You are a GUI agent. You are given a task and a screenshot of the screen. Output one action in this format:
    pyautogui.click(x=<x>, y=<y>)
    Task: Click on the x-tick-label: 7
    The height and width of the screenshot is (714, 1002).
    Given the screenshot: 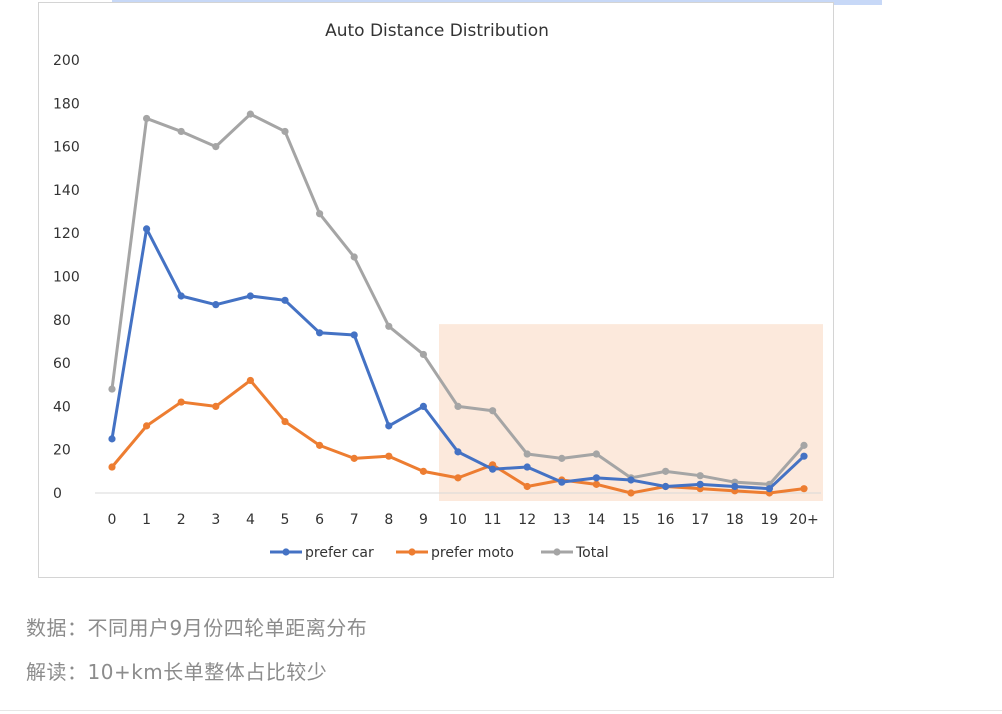 What is the action you would take?
    pyautogui.click(x=354, y=520)
    